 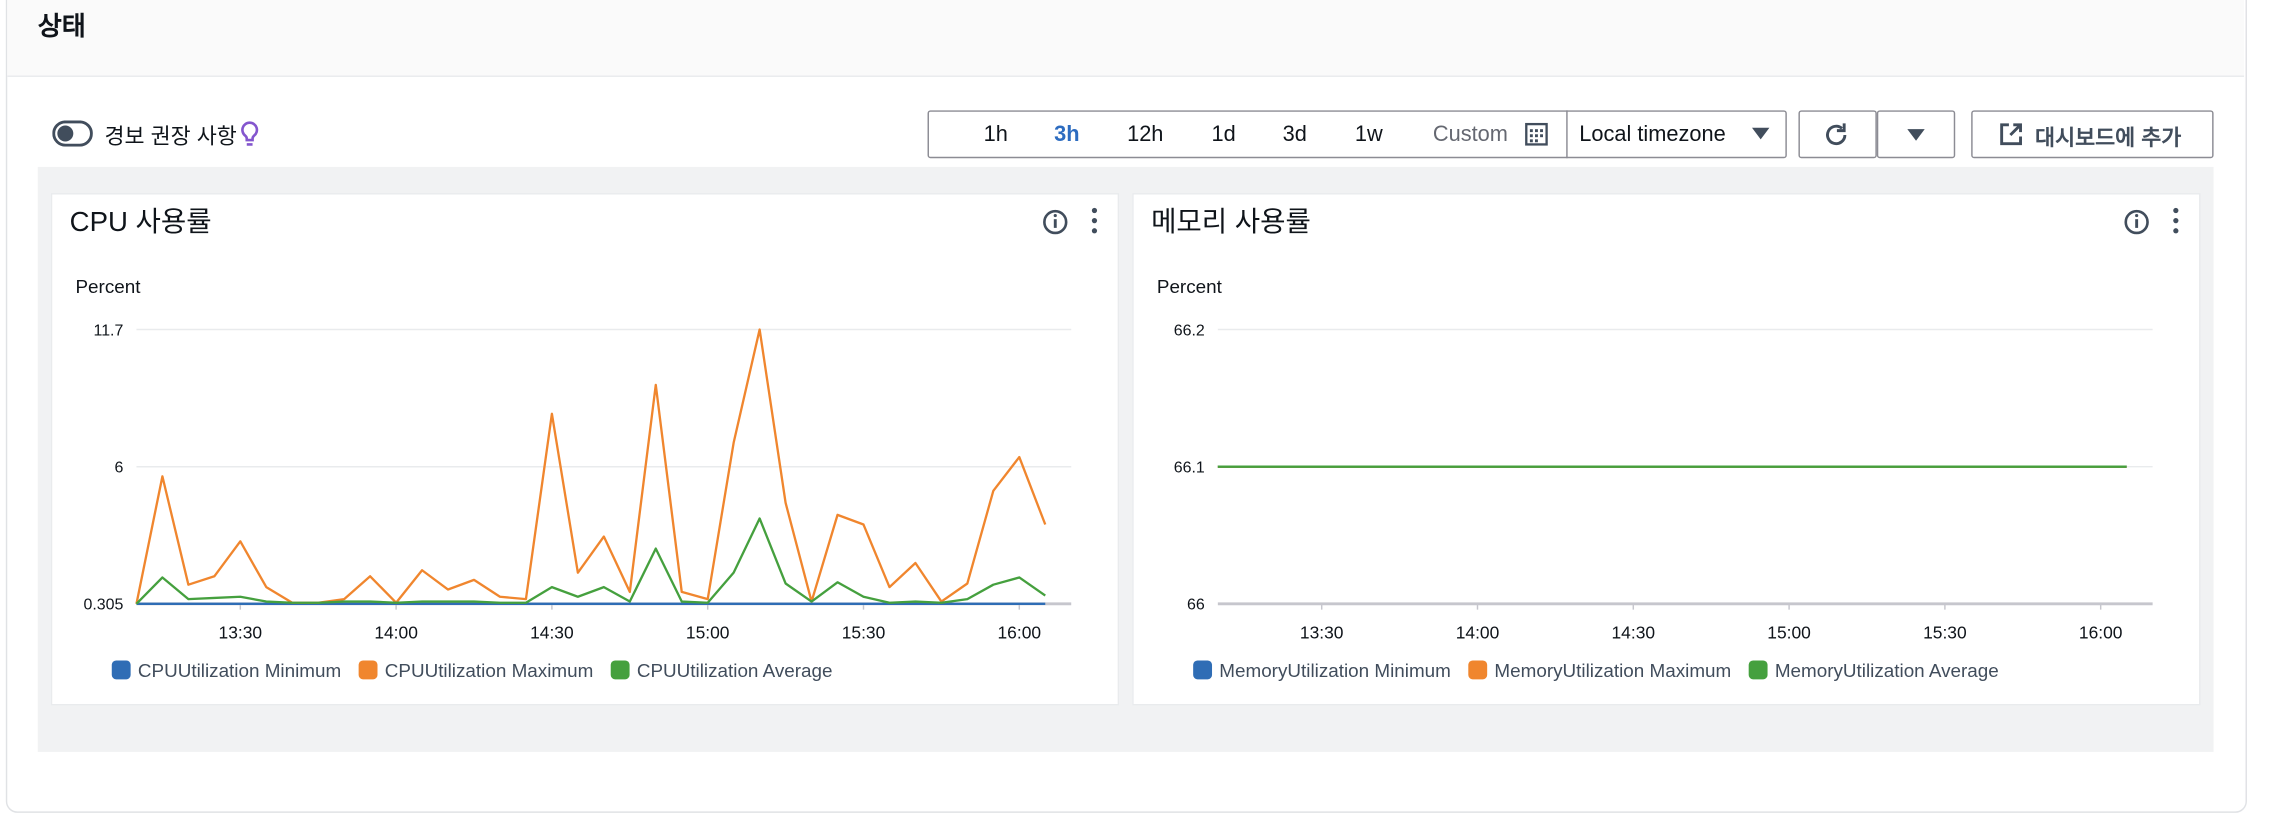 What do you see at coordinates (1887, 670) in the screenshot?
I see `legend-label: MemoryUtilization Average` at bounding box center [1887, 670].